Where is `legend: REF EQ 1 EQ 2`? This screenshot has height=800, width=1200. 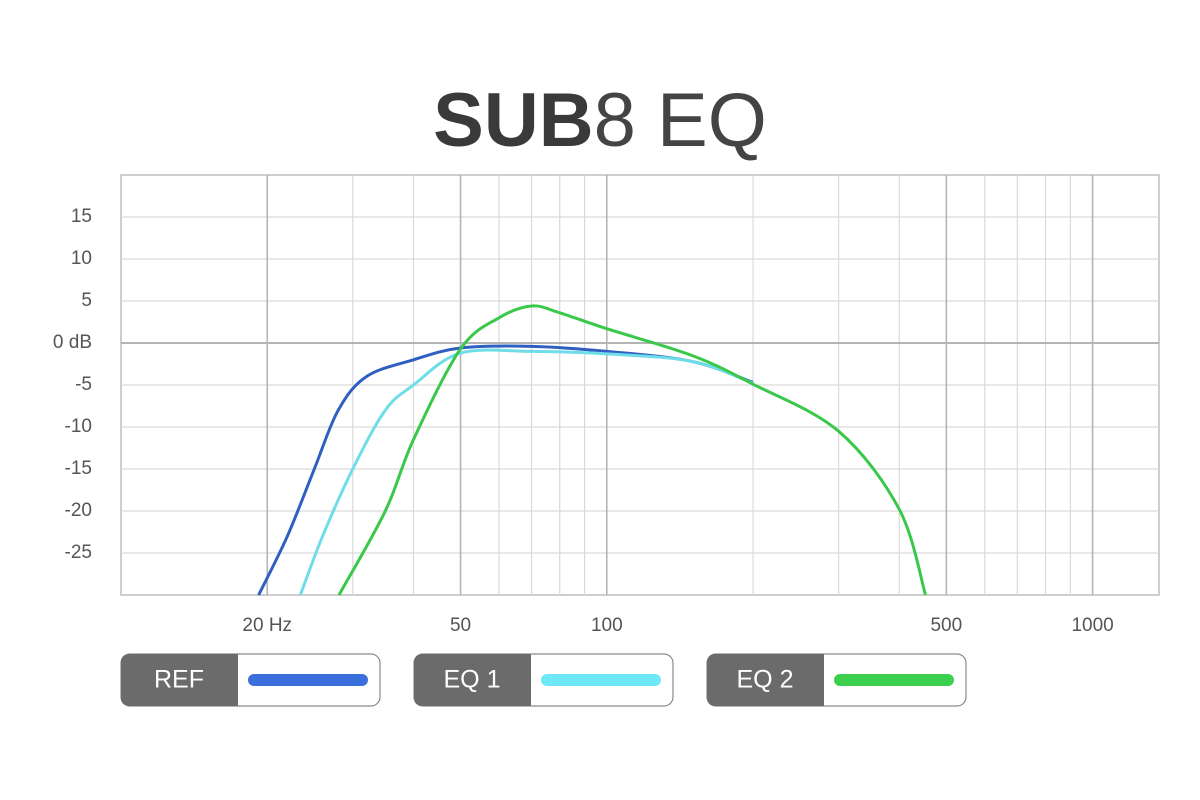 legend: REF EQ 1 EQ 2 is located at coordinates (543, 680).